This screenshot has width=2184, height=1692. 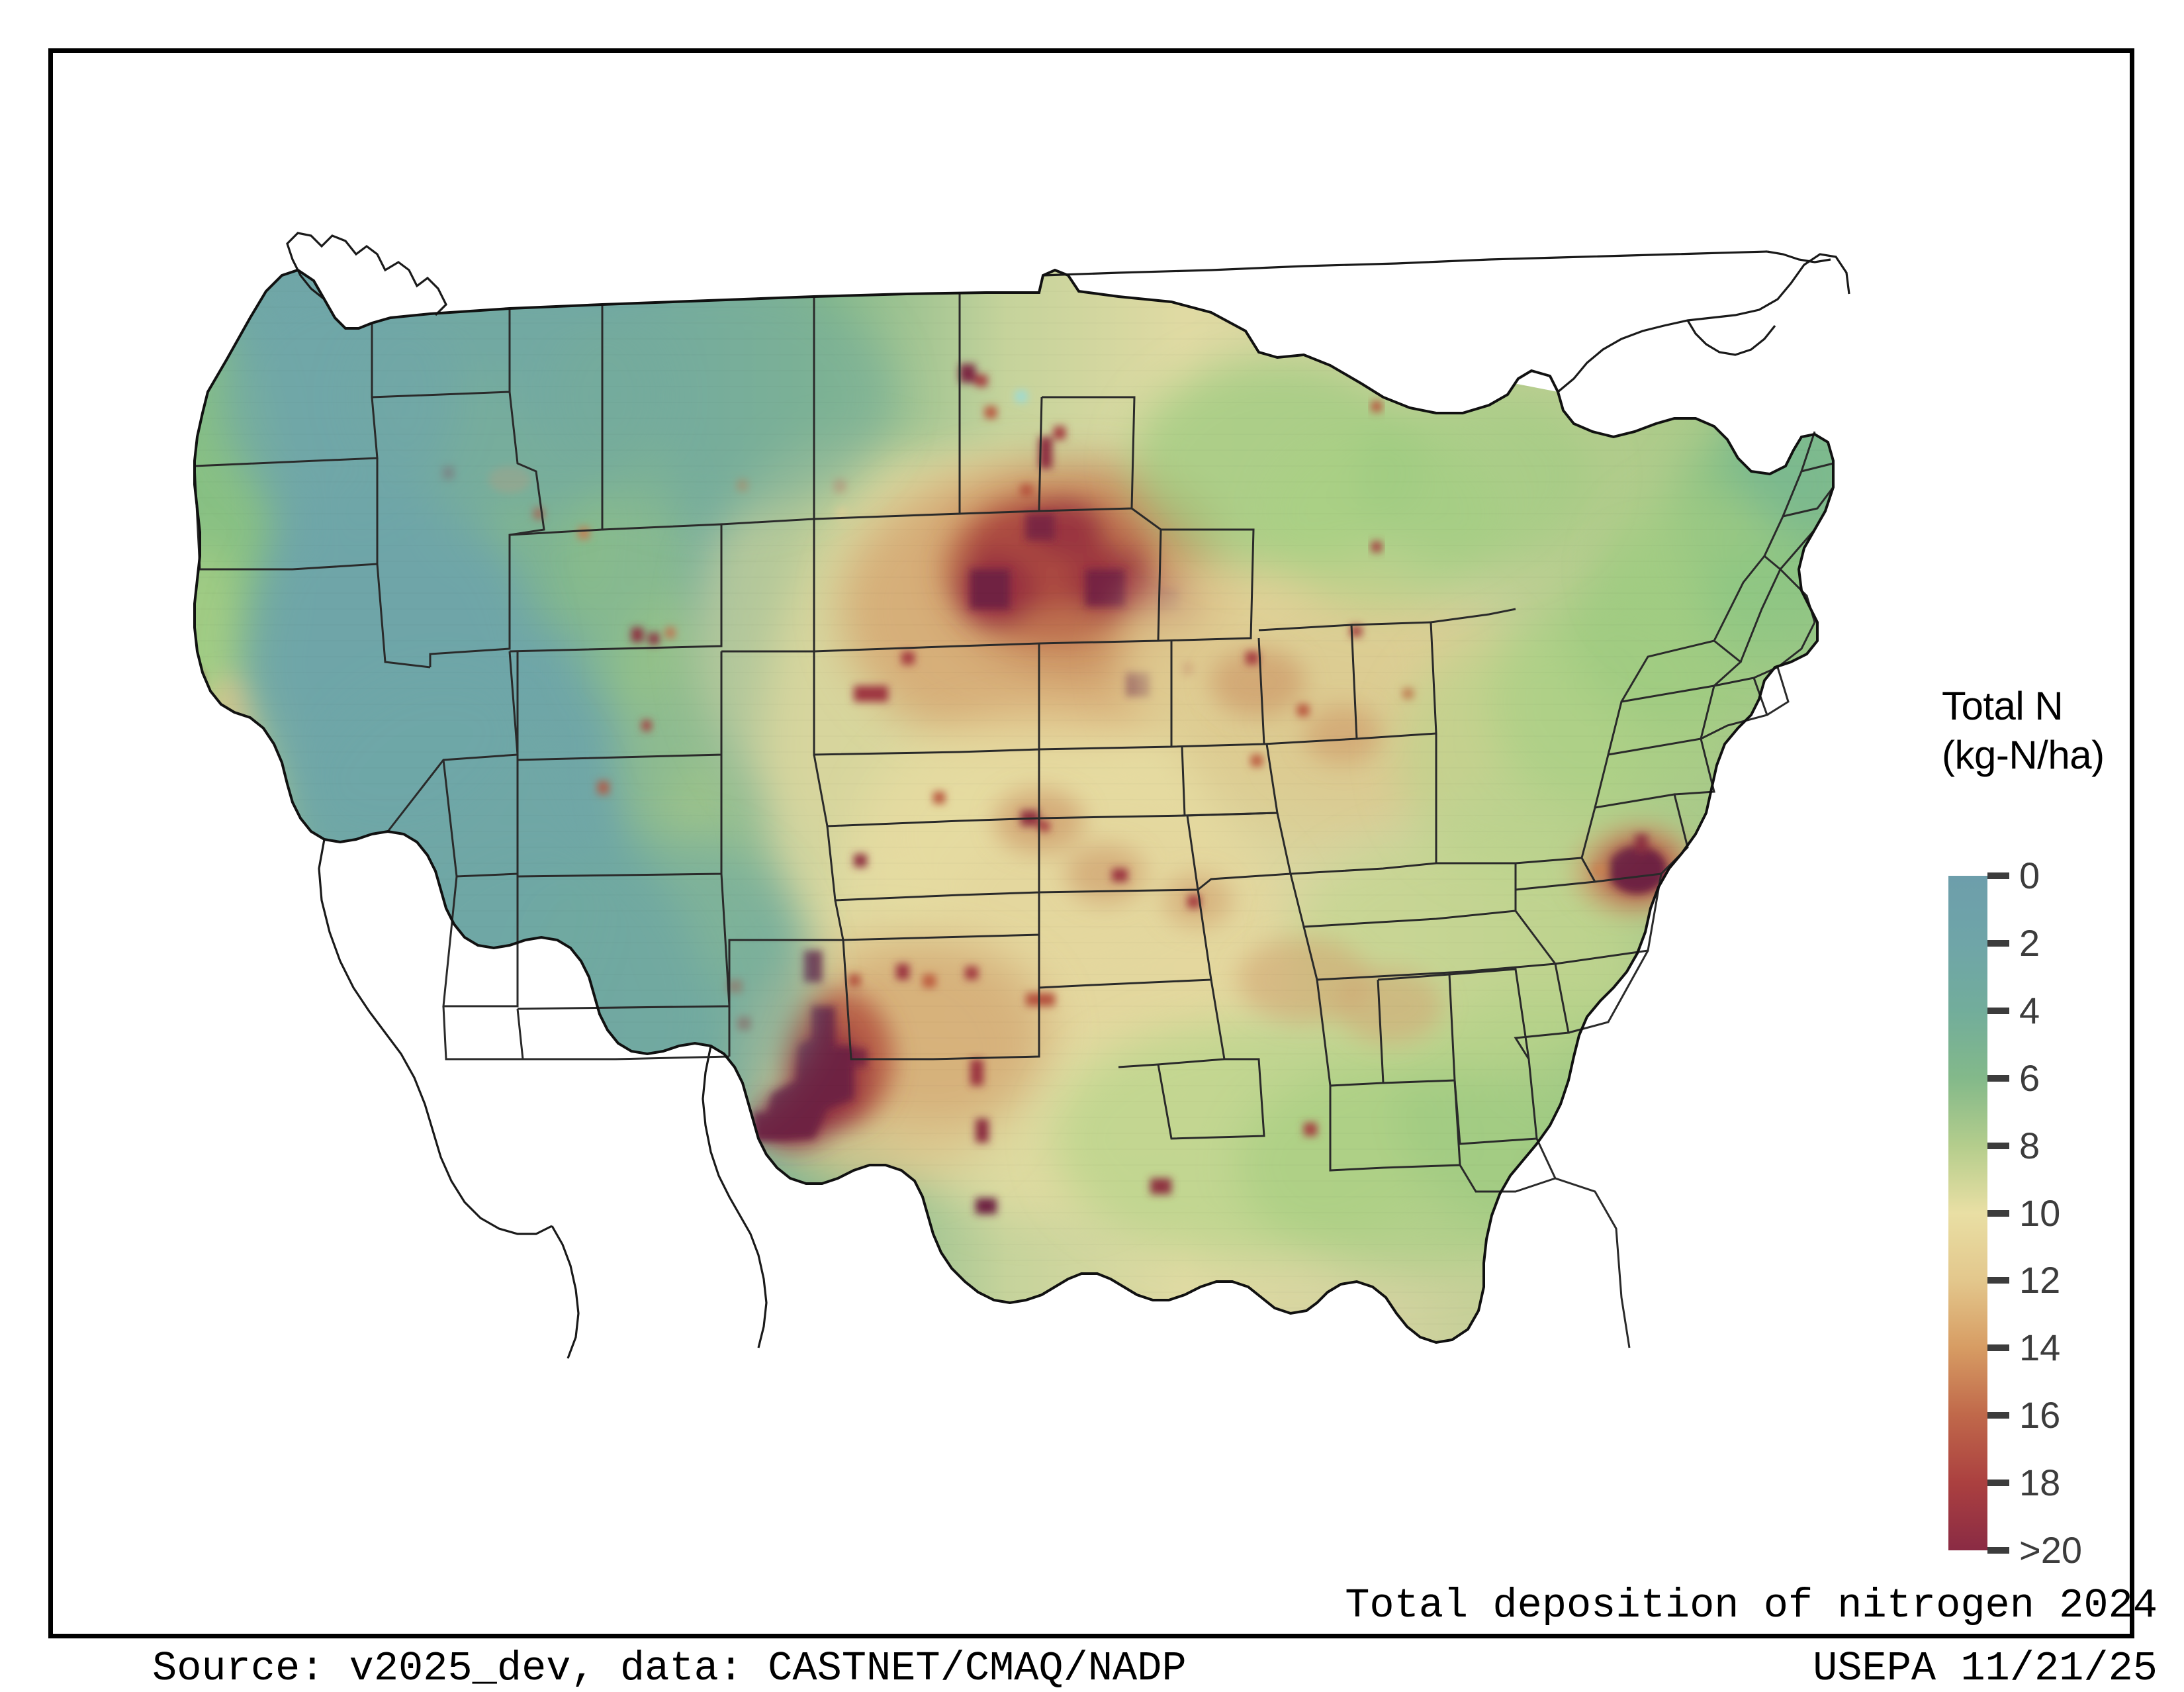 I want to click on colorbar-title-line2: (kg-N/ha), so click(x=2023, y=755).